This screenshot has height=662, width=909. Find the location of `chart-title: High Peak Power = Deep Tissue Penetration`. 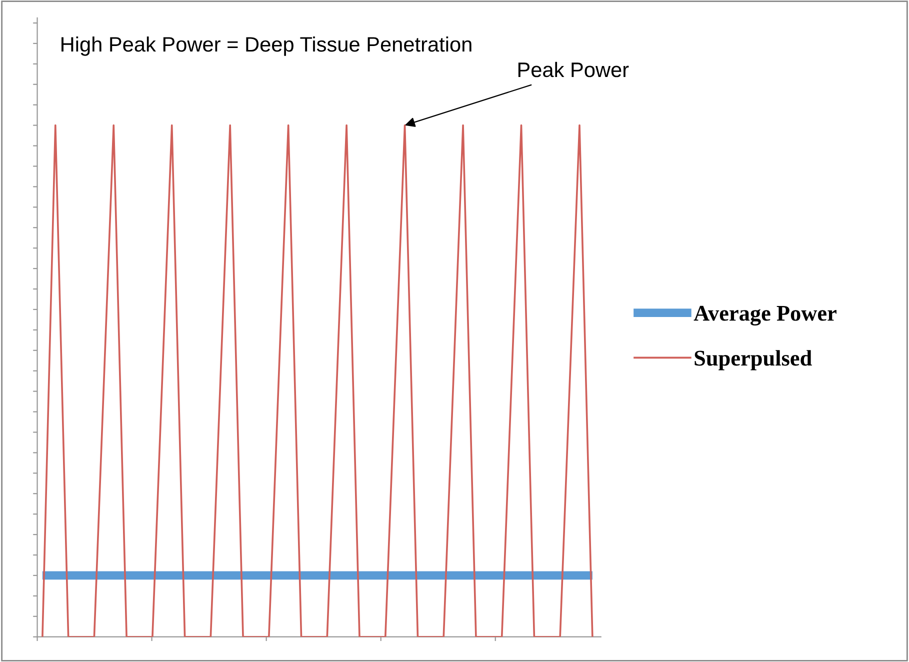

chart-title: High Peak Power = Deep Tissue Penetration is located at coordinates (267, 46).